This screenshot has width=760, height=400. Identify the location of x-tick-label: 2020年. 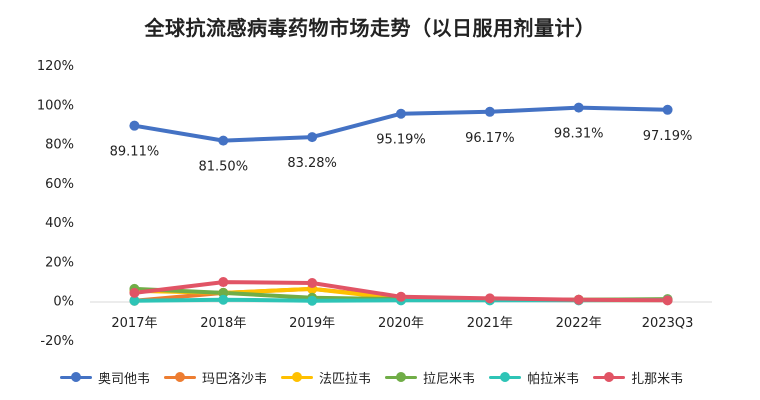
(401, 323).